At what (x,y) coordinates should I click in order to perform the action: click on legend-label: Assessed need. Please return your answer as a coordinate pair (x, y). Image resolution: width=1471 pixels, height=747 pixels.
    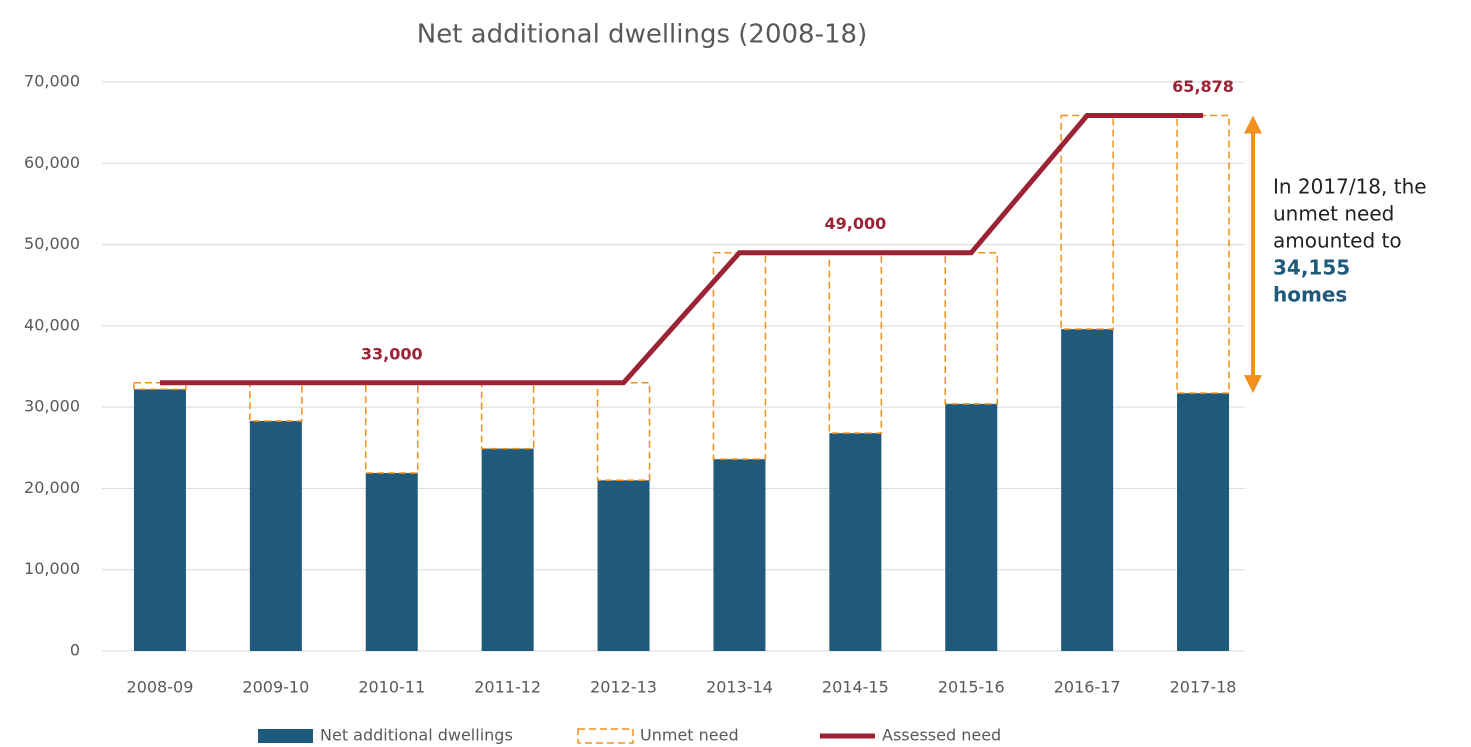
    Looking at the image, I should click on (941, 735).